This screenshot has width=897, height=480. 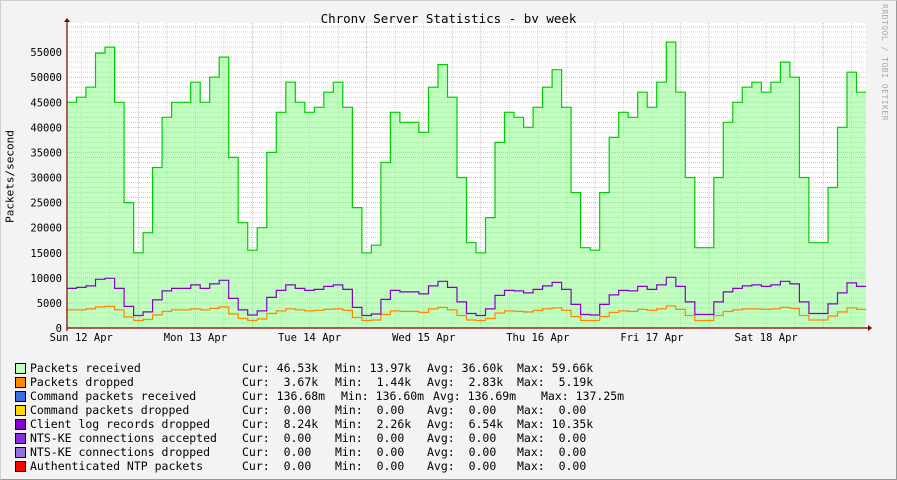 I want to click on legend-label: Command packets dropped, so click(x=110, y=410).